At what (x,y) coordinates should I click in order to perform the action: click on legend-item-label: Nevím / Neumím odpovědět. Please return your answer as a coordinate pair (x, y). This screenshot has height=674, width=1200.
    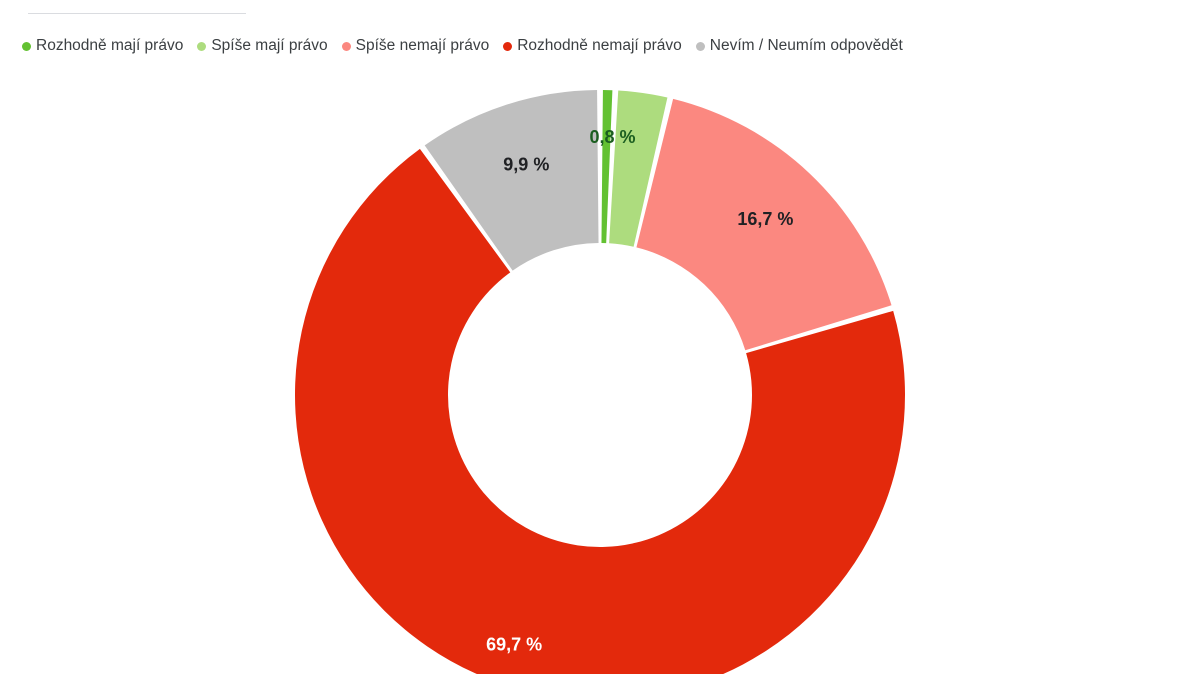
    Looking at the image, I should click on (806, 45).